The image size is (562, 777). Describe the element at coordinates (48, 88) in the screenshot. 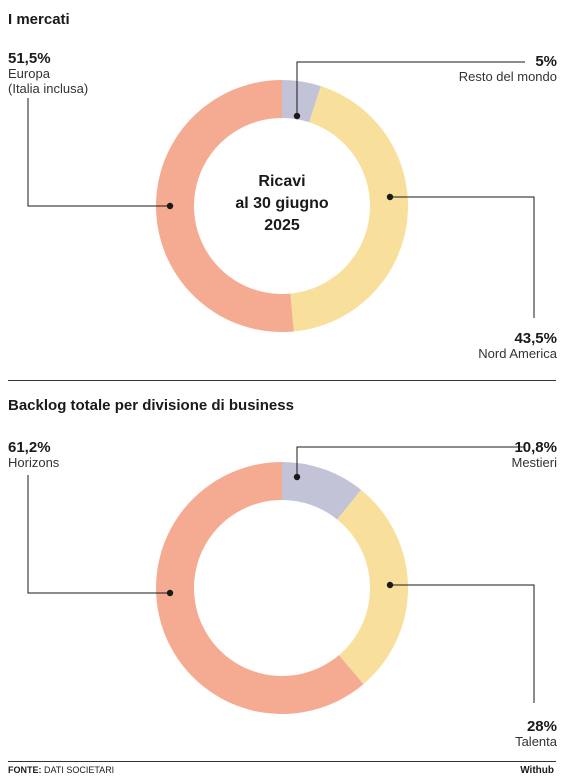

I see `slice-category-sublabel: (Italia inclusa)` at that location.